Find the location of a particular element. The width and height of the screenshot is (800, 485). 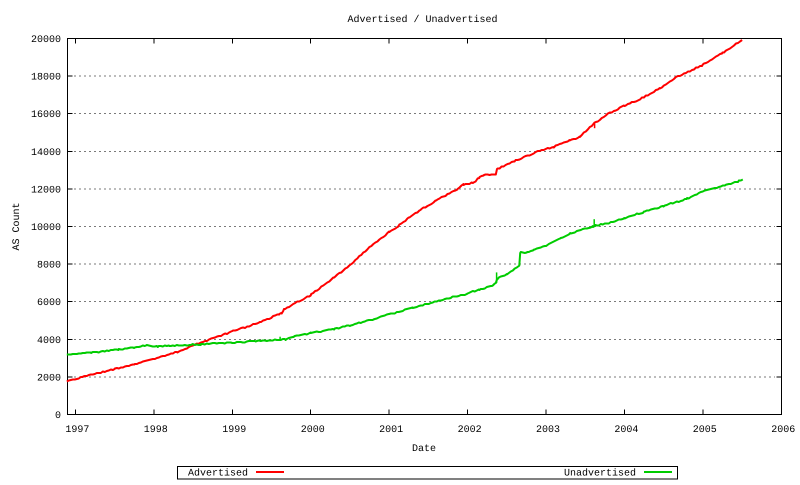

svg-text: 2004 is located at coordinates (626, 430).